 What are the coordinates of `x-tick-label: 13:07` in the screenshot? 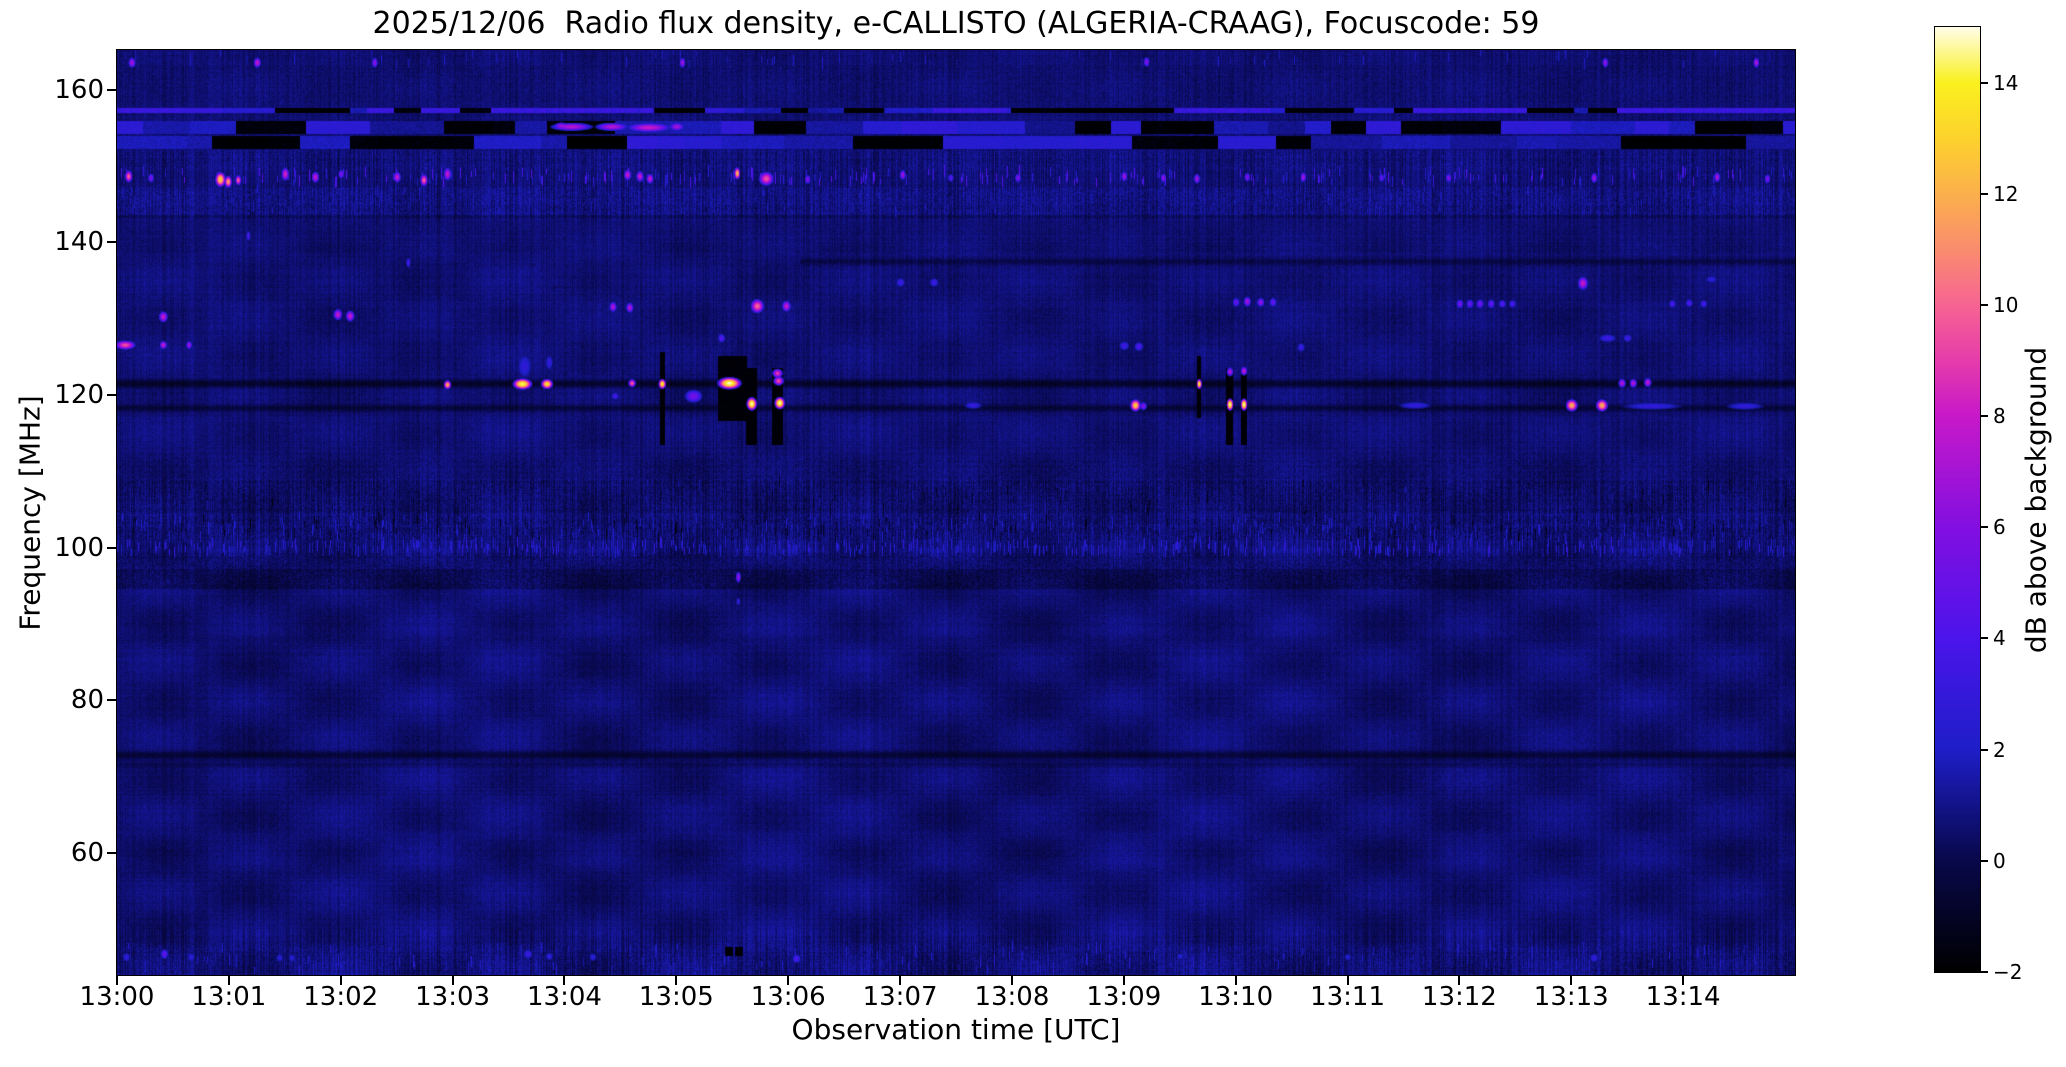 It's located at (900, 997).